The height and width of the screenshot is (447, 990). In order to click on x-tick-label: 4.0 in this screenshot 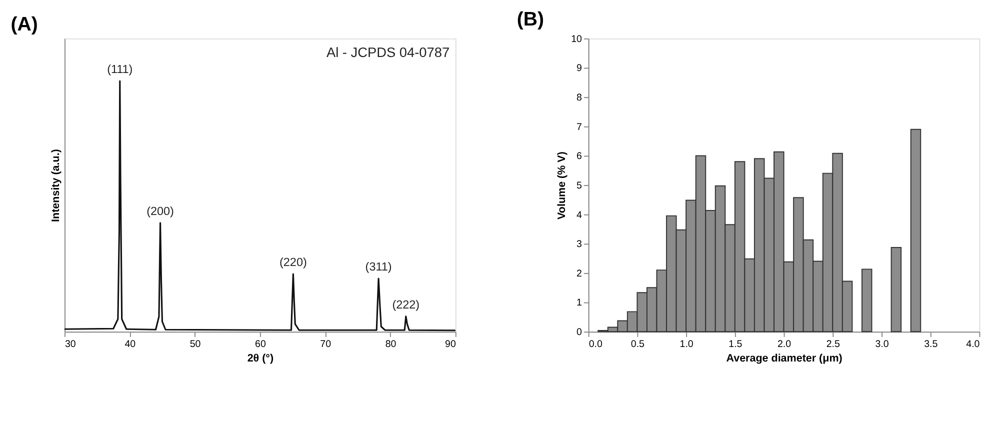, I will do `click(973, 344)`.